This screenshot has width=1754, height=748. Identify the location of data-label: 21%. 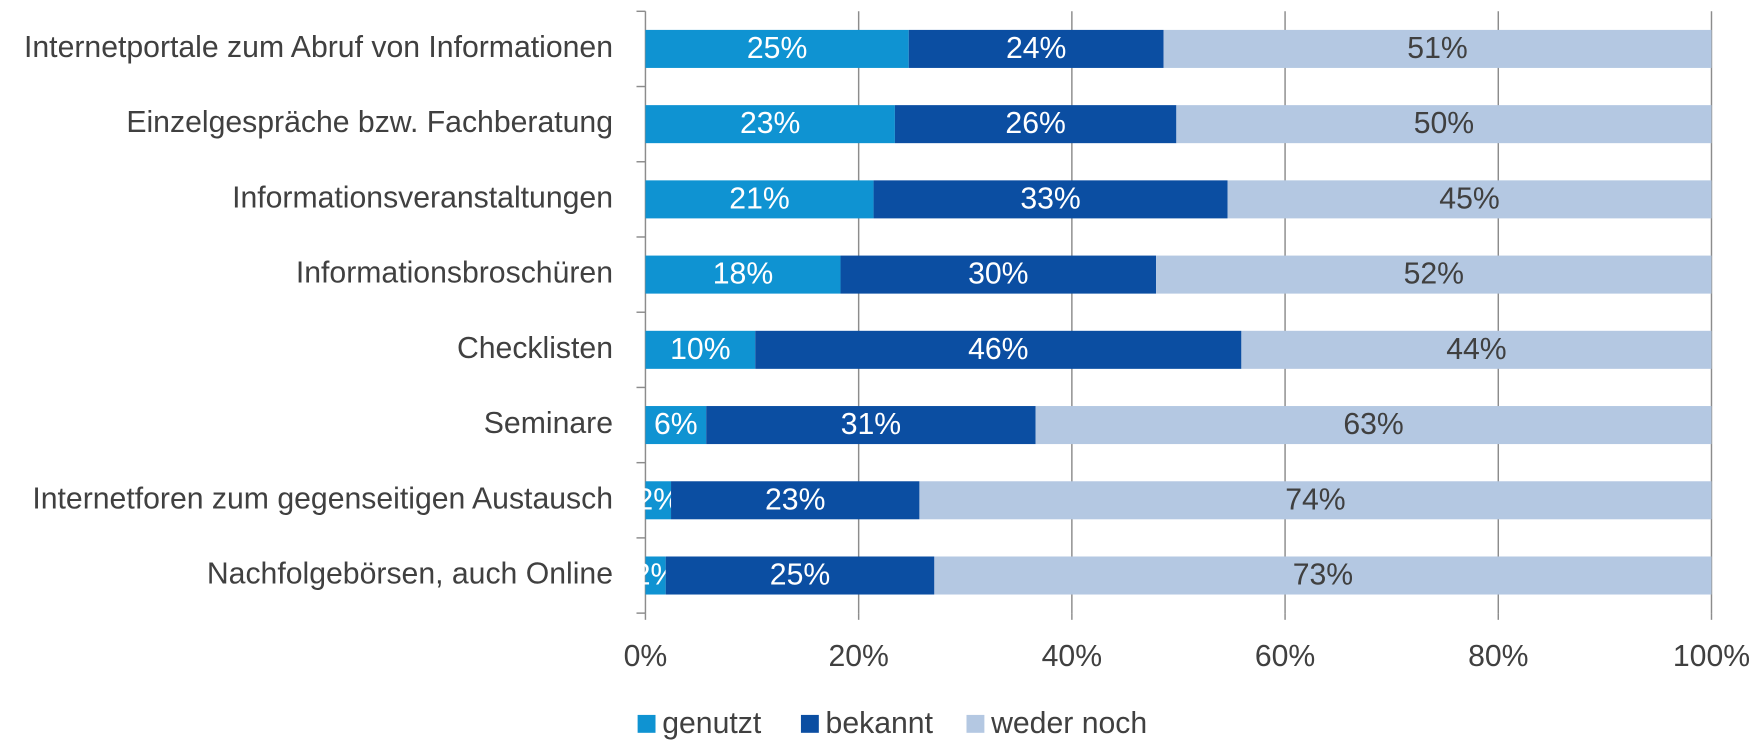
(759, 198).